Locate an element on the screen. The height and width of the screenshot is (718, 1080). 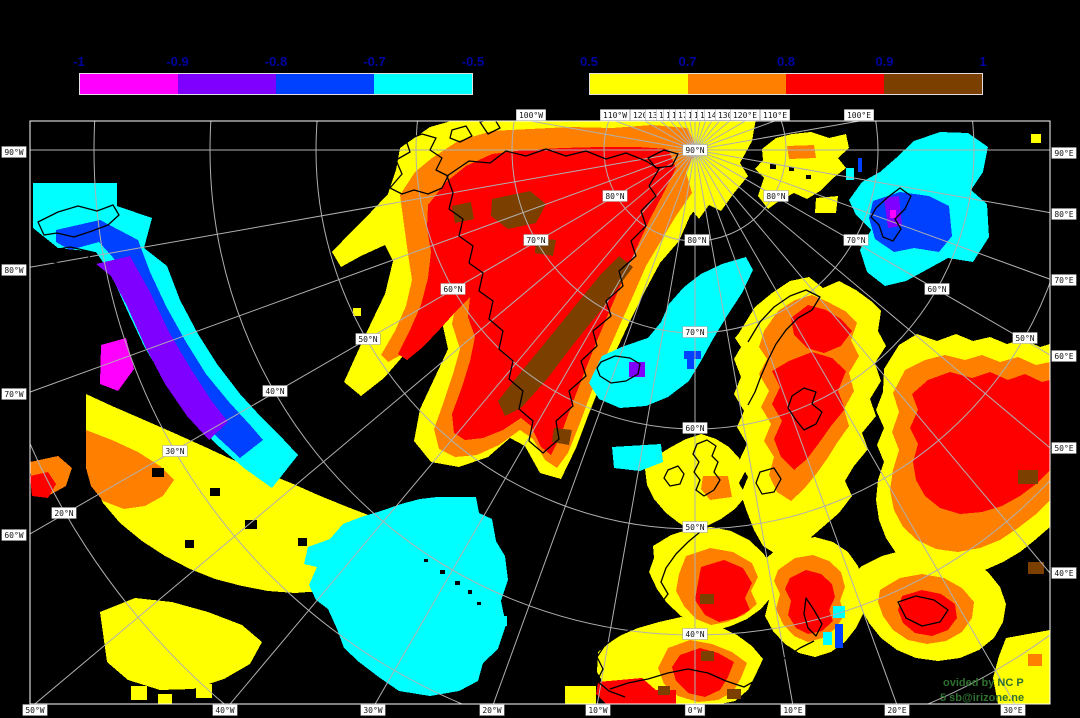
longitude-label-right-text: 80°E is located at coordinates (1063, 214).